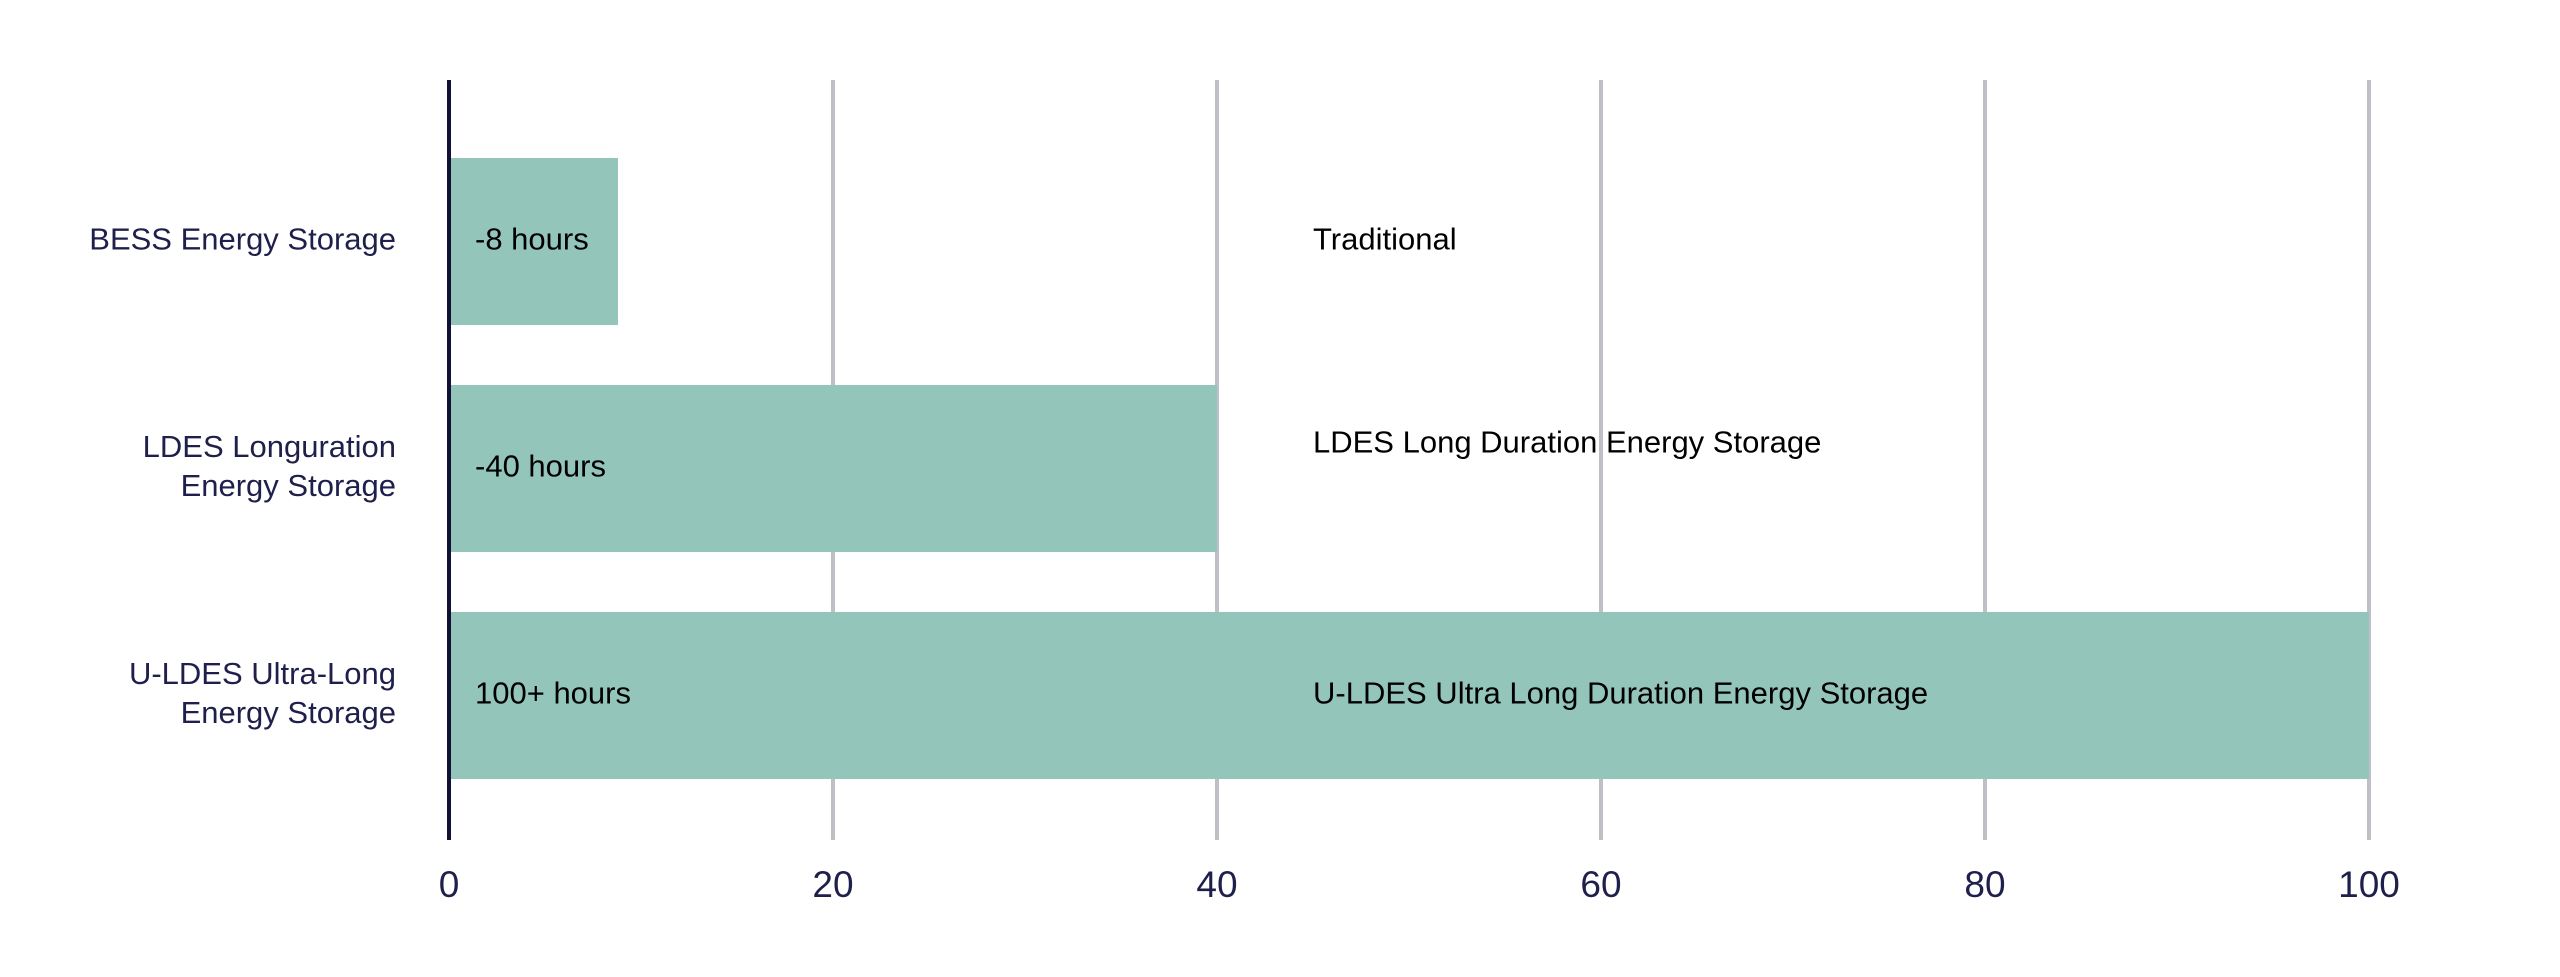  I want to click on annotation-label: LDES Long Duration Energy Storage, so click(1567, 442).